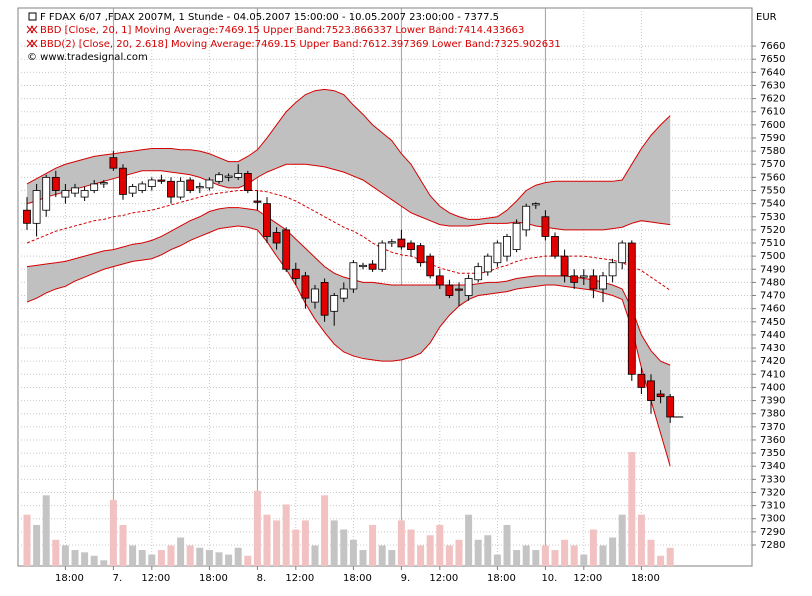  Describe the element at coordinates (772, 85) in the screenshot. I see `y-tick-label: 7630` at that location.